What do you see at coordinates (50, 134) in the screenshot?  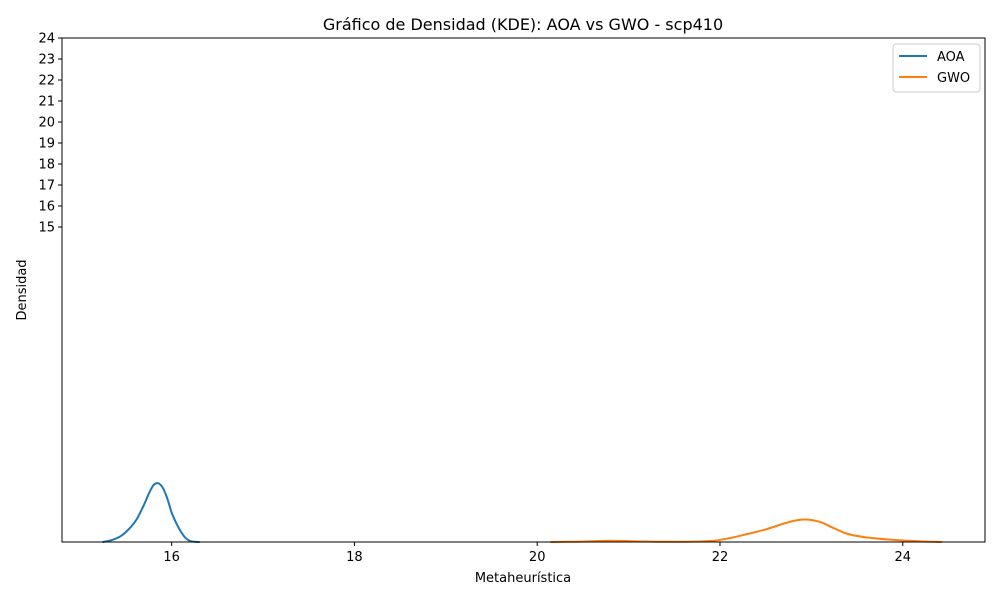 I see `y-axis: 15 16 17 18 19 20 21 22 23 24` at bounding box center [50, 134].